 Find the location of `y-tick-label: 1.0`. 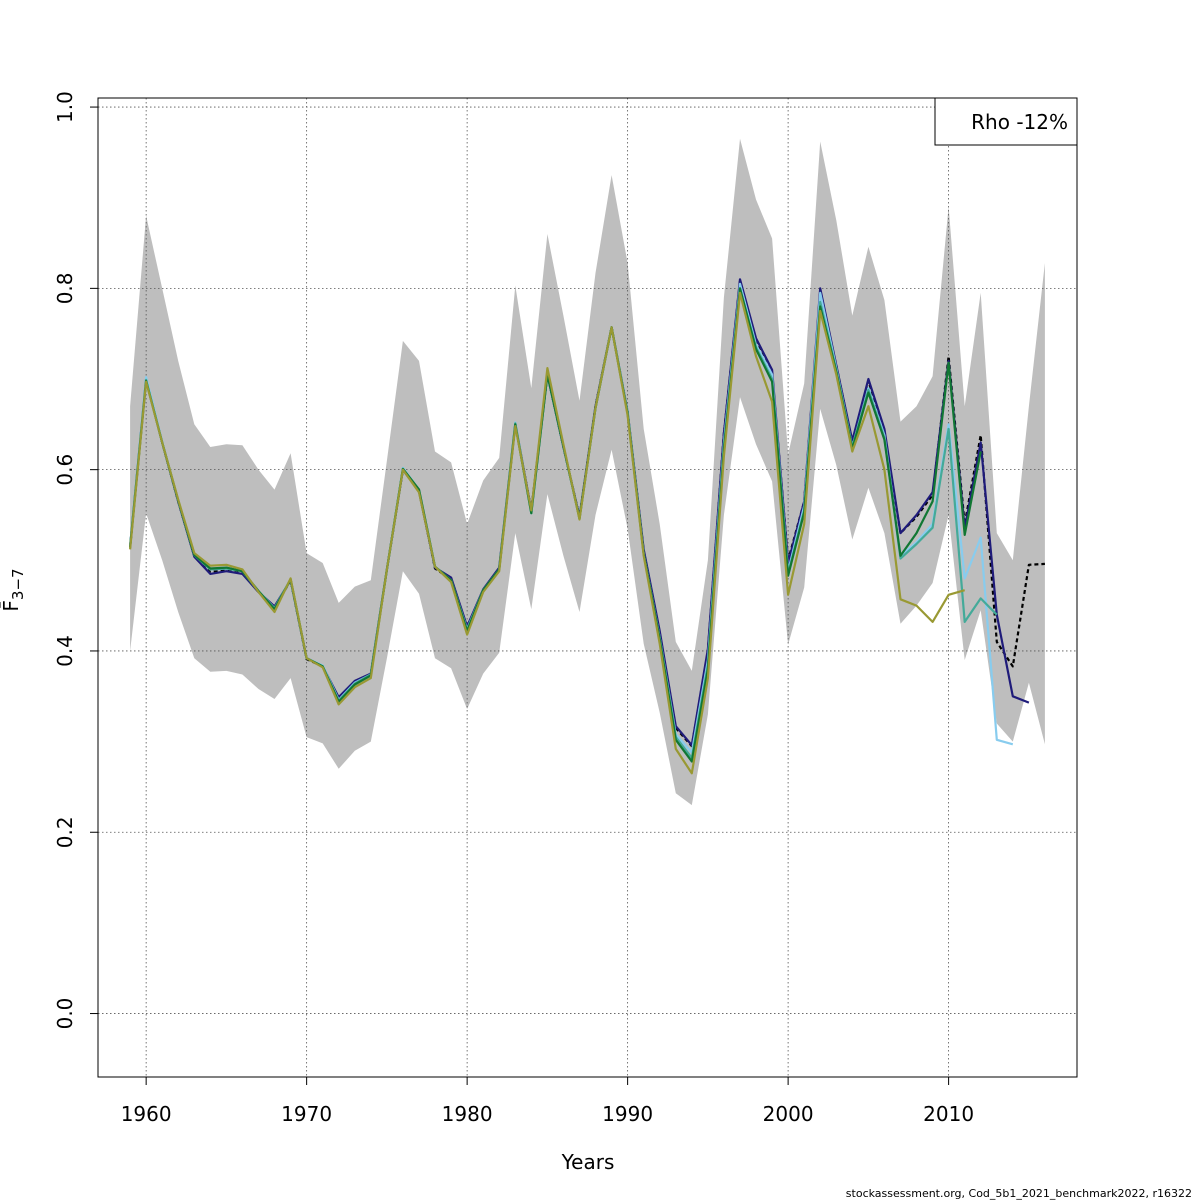

y-tick-label: 1.0 is located at coordinates (65, 107).